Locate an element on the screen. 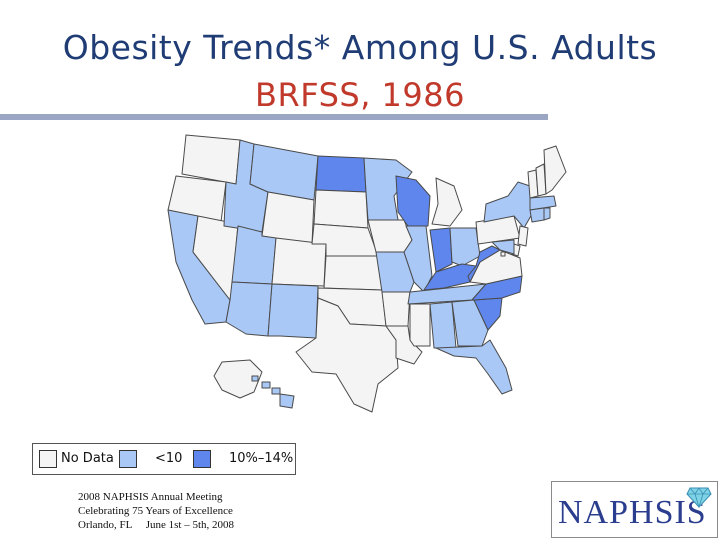 This screenshot has height=540, width=720. footer-line-3: Orlando, FL June 1st – 5th, 2008 is located at coordinates (156, 525).